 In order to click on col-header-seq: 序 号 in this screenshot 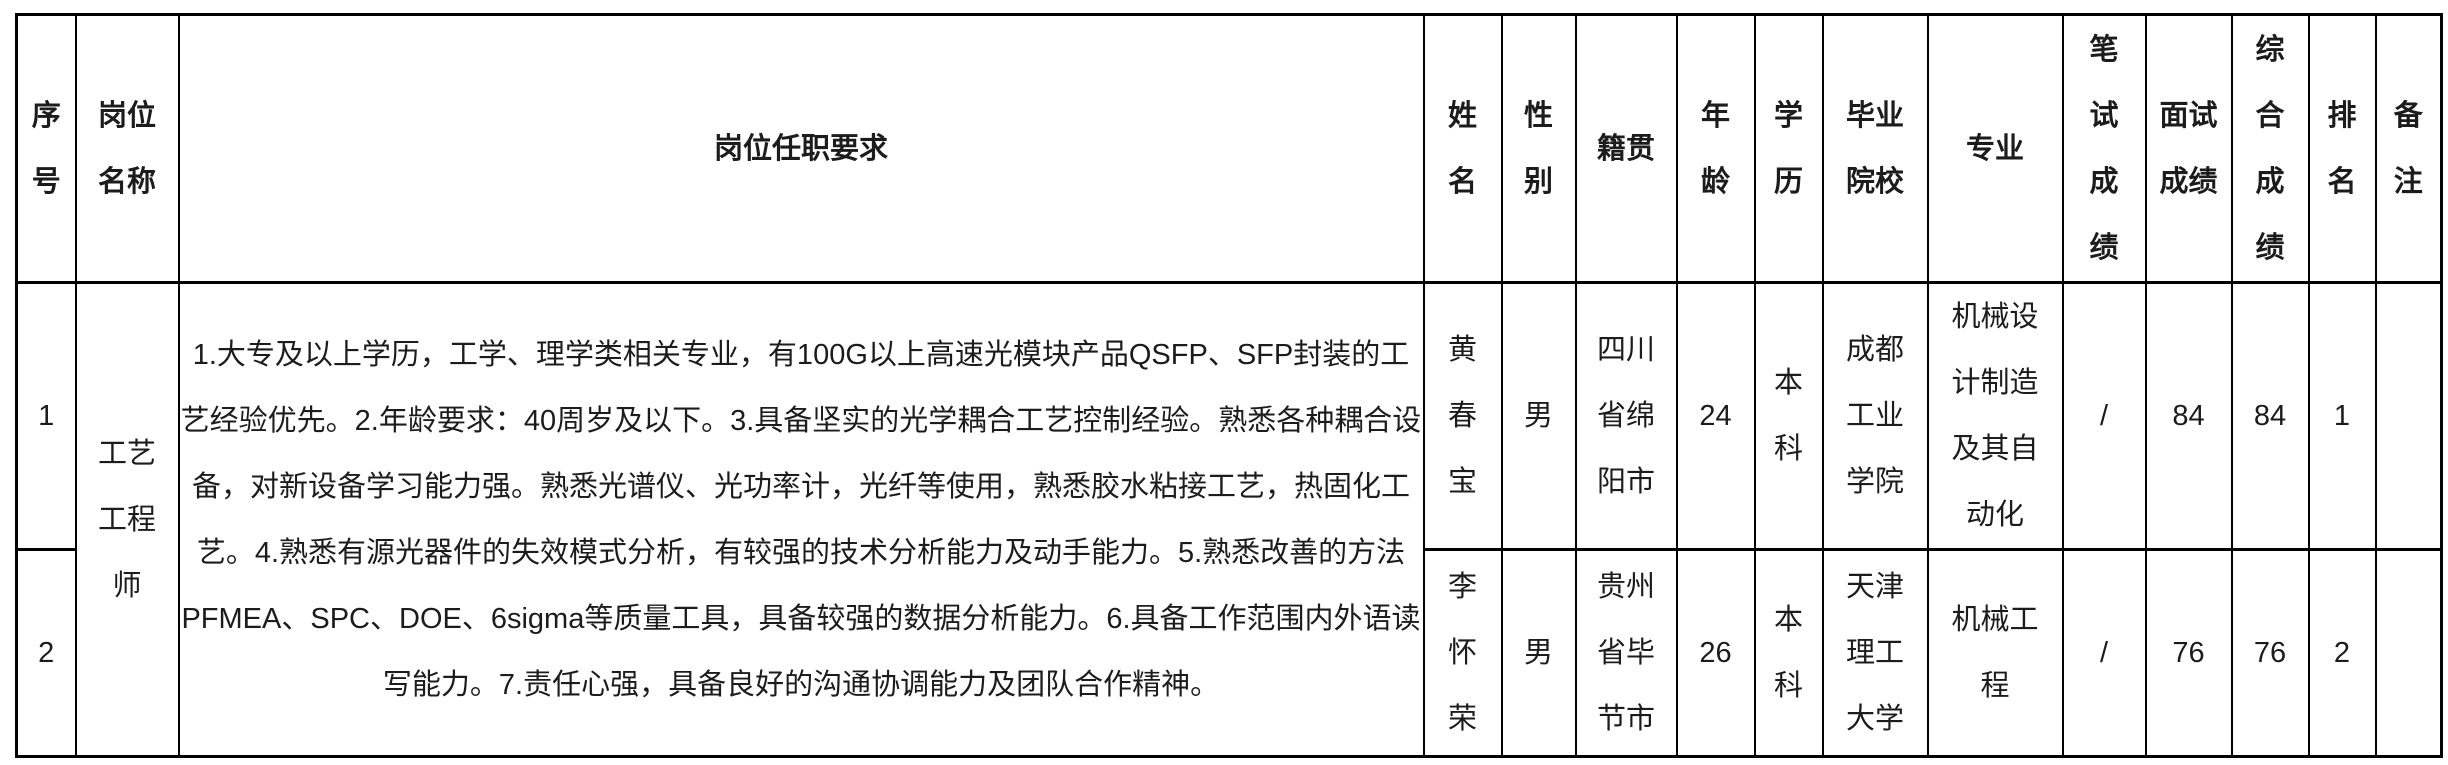, I will do `click(46, 148)`.